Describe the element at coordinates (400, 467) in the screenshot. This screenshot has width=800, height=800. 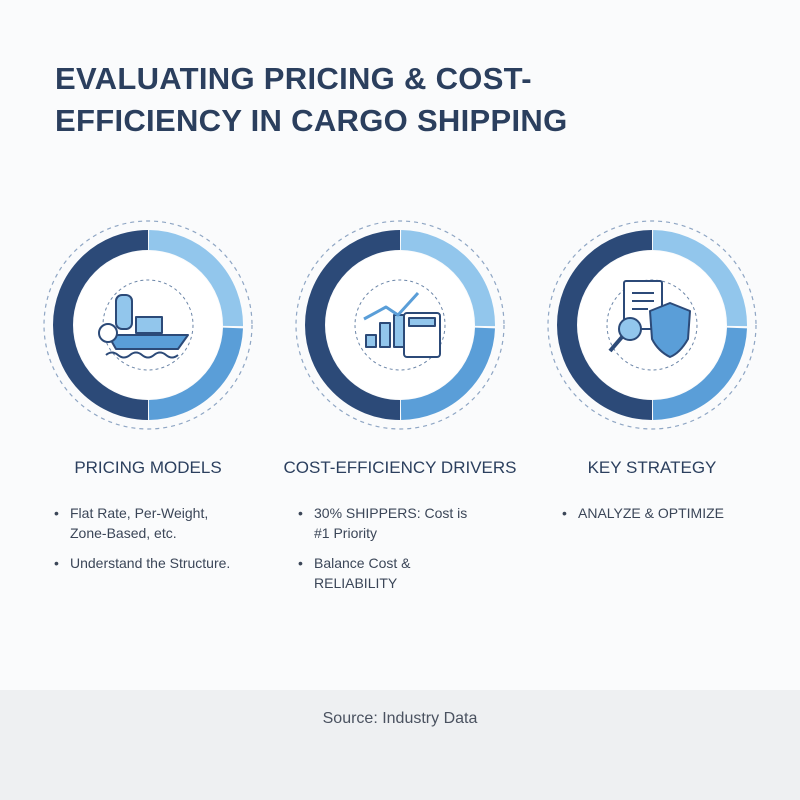
I see `column-heading: COST-EFFICIENCY DRIVERS` at that location.